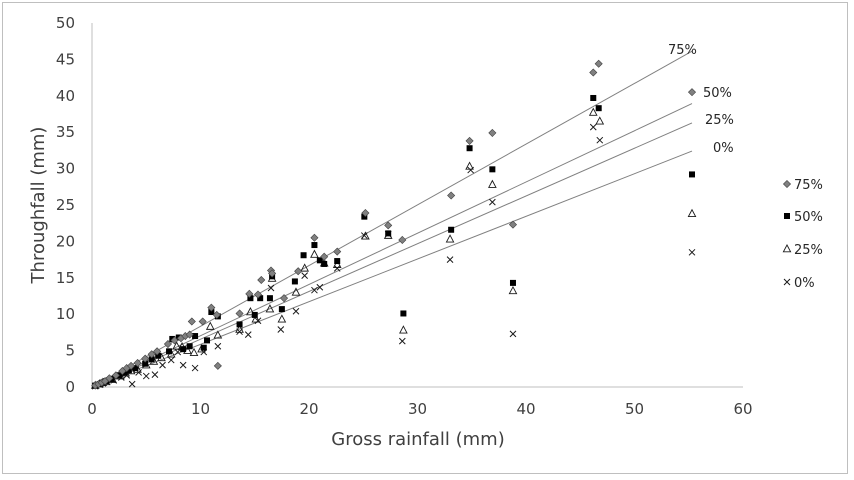  I want to click on legend-marker-square, so click(787, 216).